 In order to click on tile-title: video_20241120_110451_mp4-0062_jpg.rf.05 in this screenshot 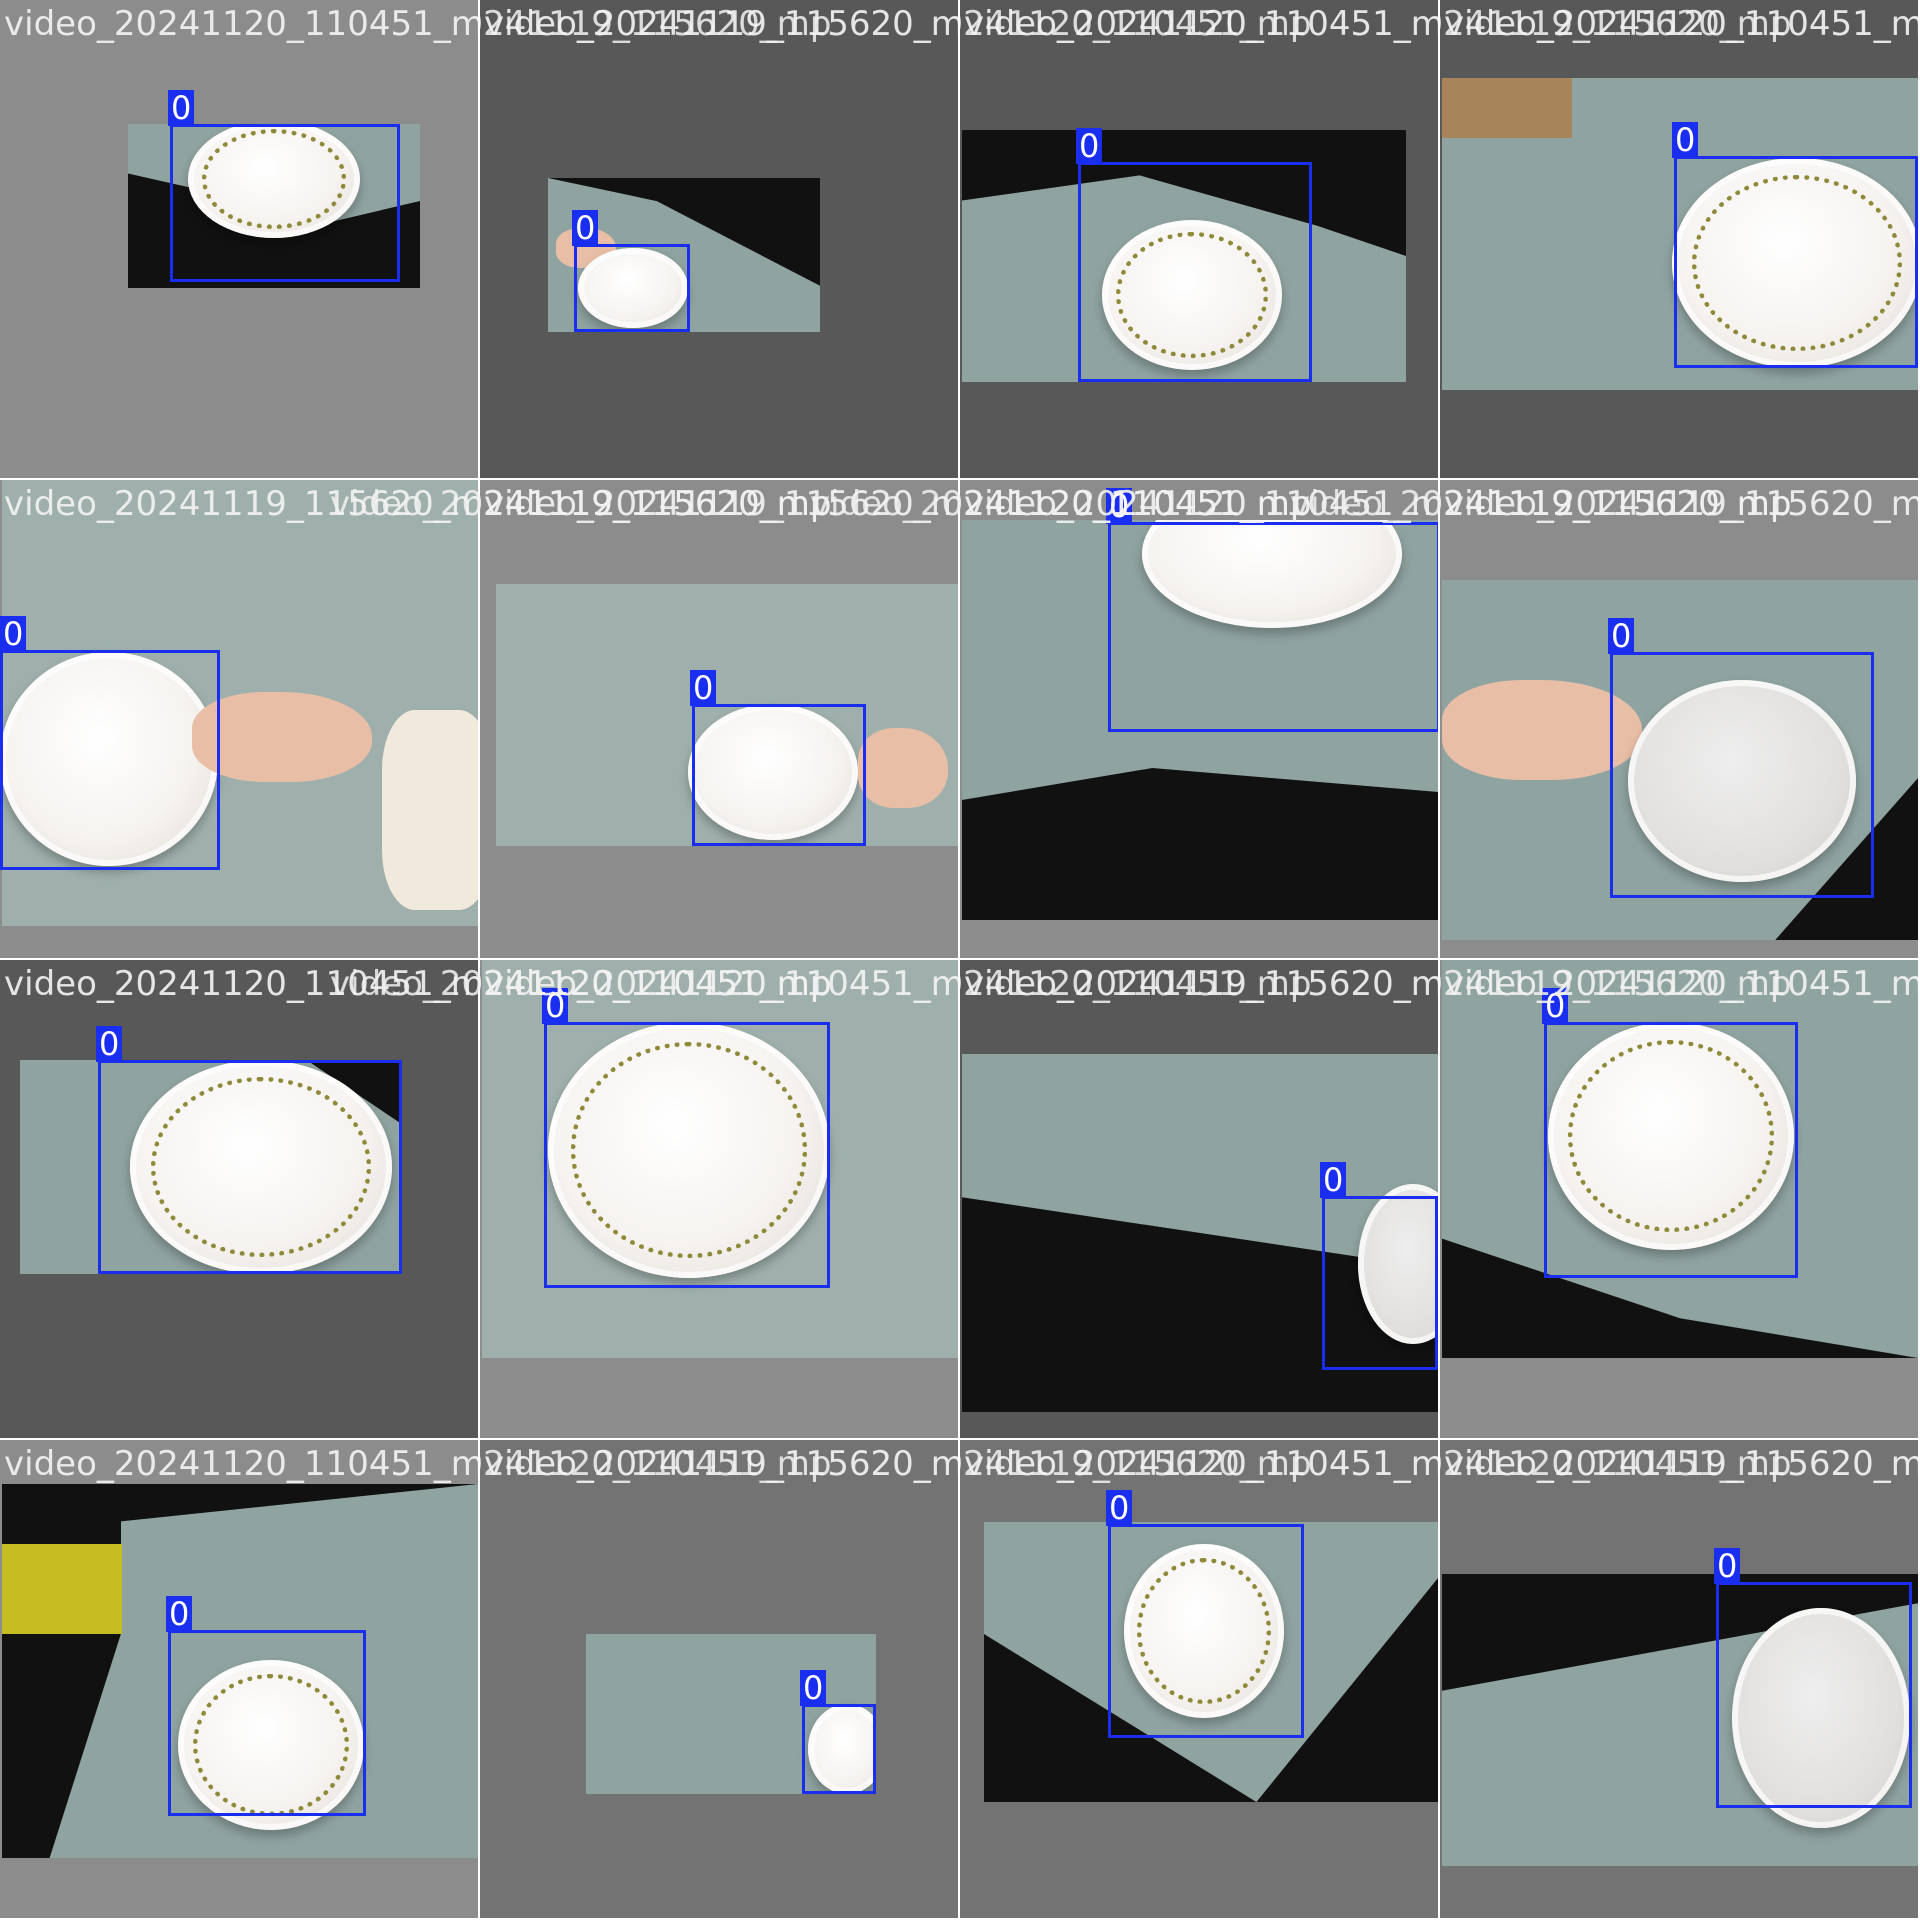, I will do `click(1681, 24)`.